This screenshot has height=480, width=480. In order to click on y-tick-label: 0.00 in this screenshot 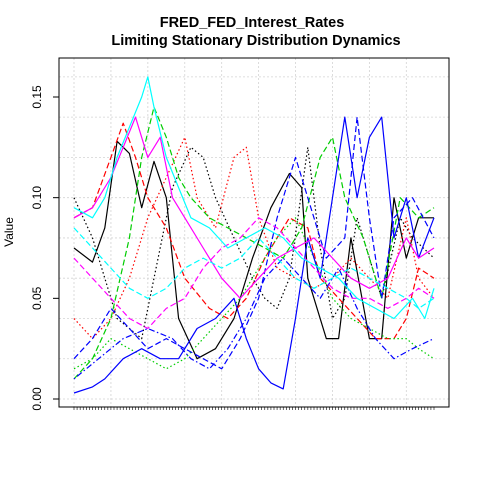, I will do `click(37, 399)`.